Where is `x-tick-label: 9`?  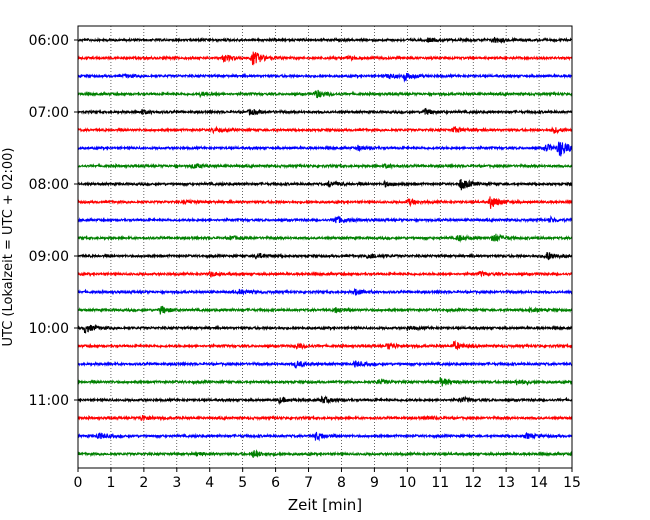
x-tick-label: 9 is located at coordinates (374, 483).